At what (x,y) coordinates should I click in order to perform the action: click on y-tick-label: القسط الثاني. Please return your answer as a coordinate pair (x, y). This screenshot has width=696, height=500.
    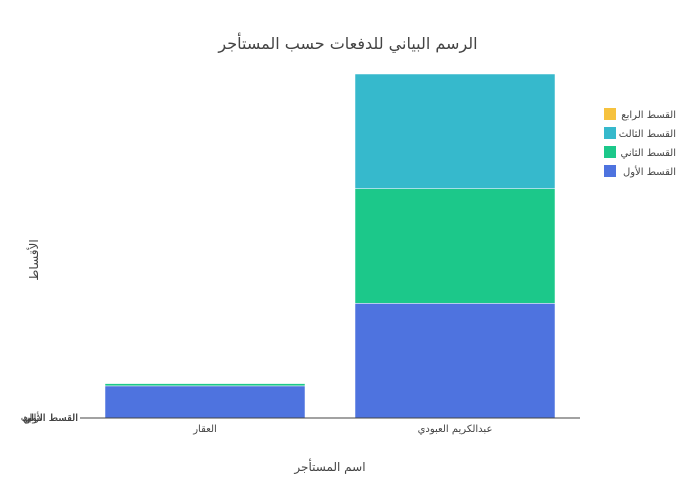
    Looking at the image, I should click on (50, 418).